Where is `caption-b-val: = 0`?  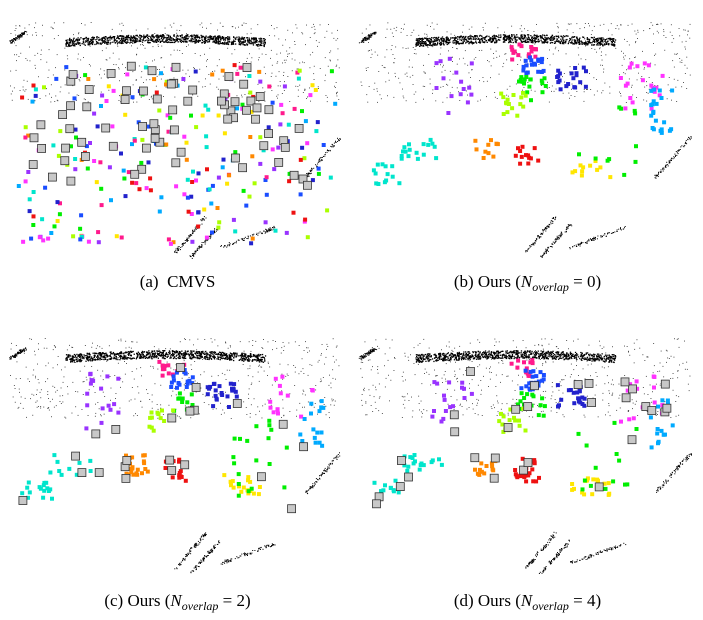 caption-b-val: = 0 is located at coordinates (584, 281).